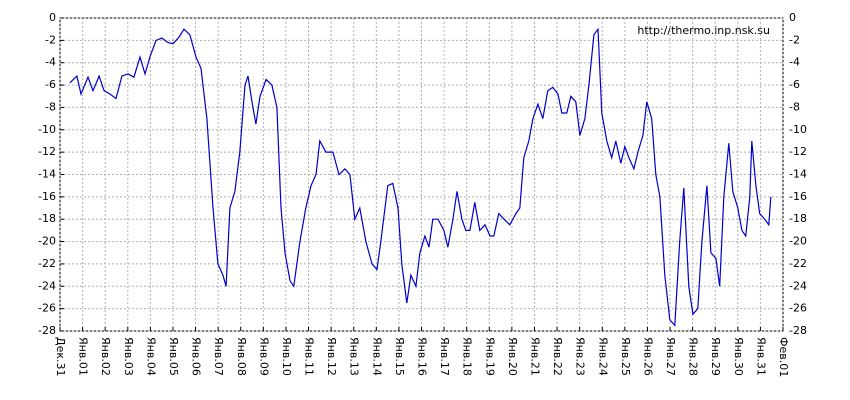 Image resolution: width=850 pixels, height=400 pixels. What do you see at coordinates (715, 356) in the screenshot?
I see `x-tick-label: Янв.29` at bounding box center [715, 356].